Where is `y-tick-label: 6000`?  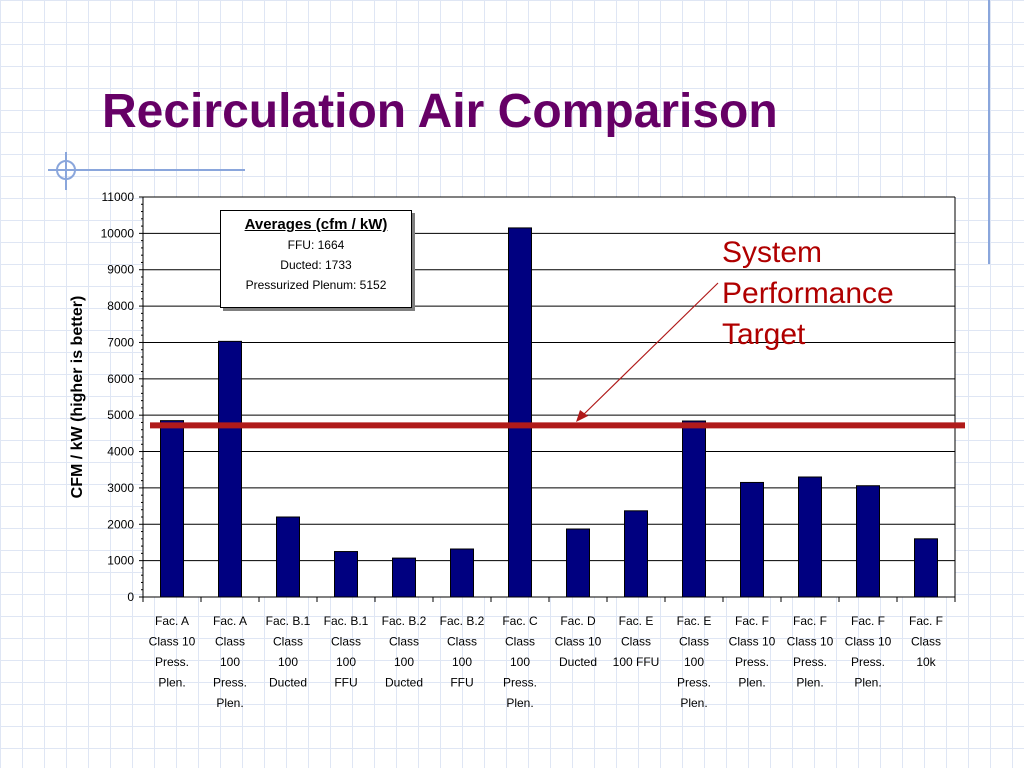
y-tick-label: 6000 is located at coordinates (120, 379).